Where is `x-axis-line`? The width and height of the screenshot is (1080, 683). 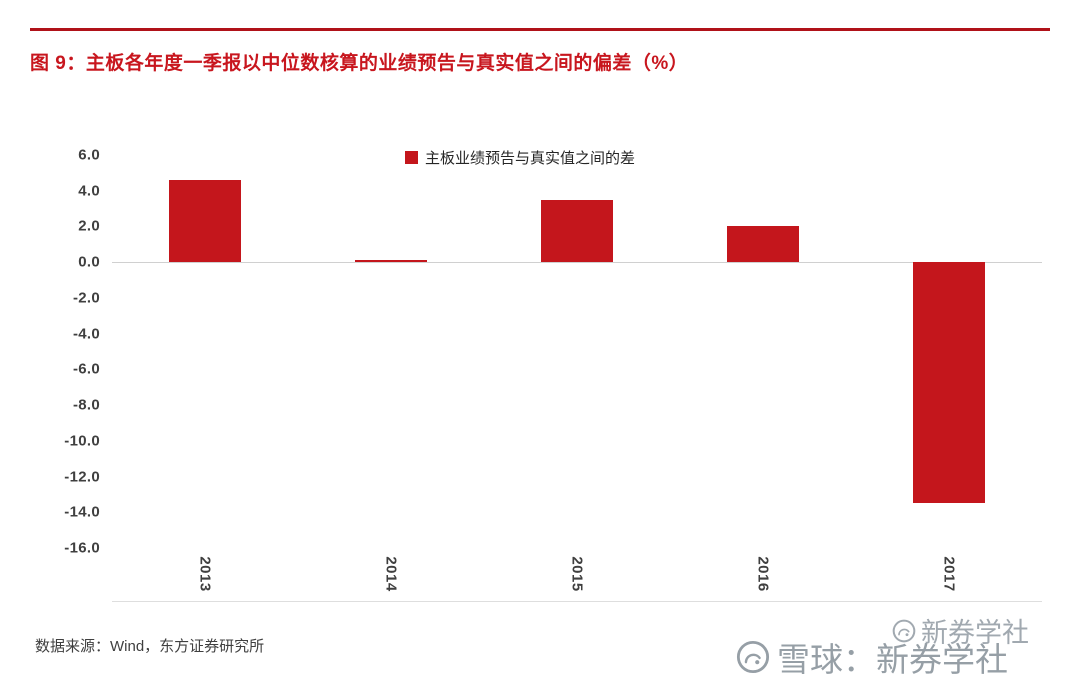 x-axis-line is located at coordinates (577, 601).